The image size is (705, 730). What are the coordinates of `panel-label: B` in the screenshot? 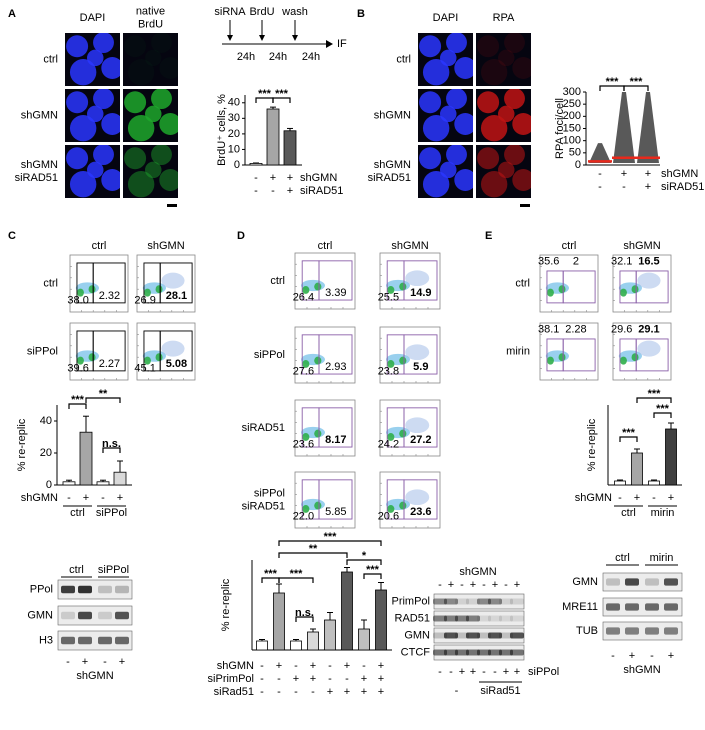 It's located at (361, 14).